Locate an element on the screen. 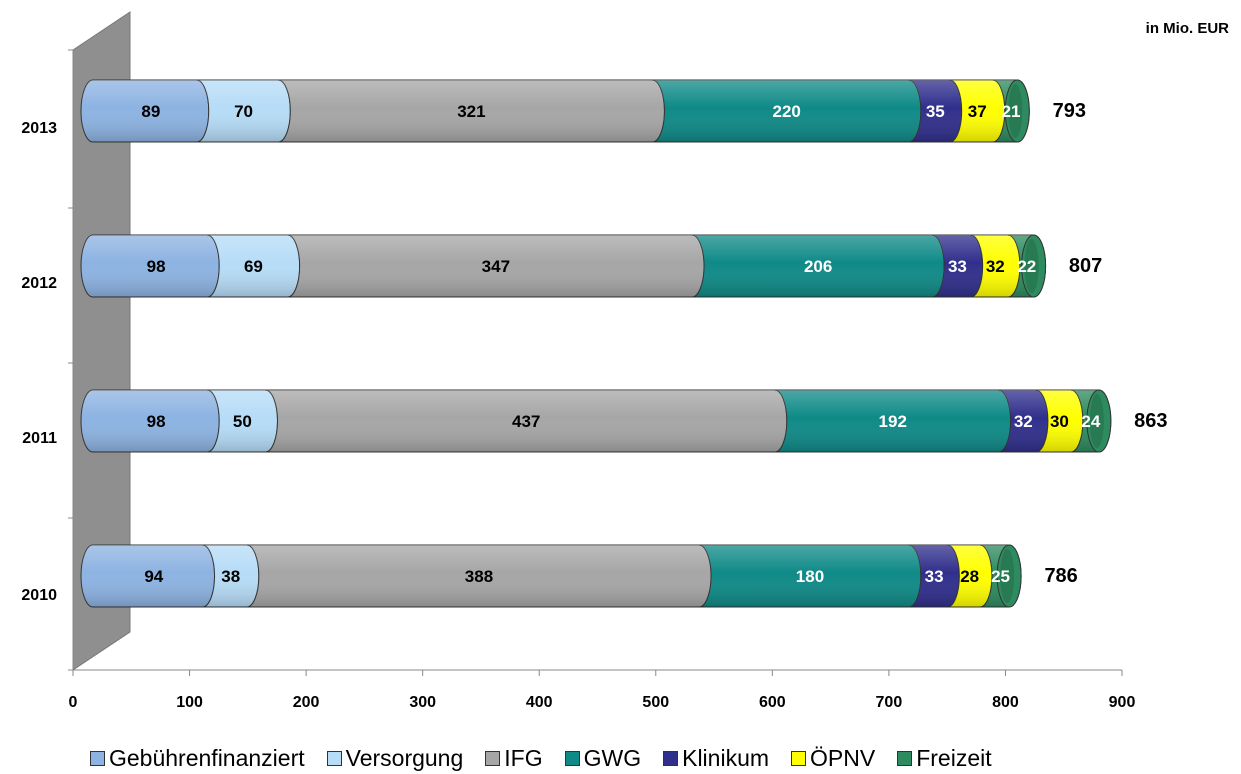  legend-label: Freizeit is located at coordinates (954, 758).